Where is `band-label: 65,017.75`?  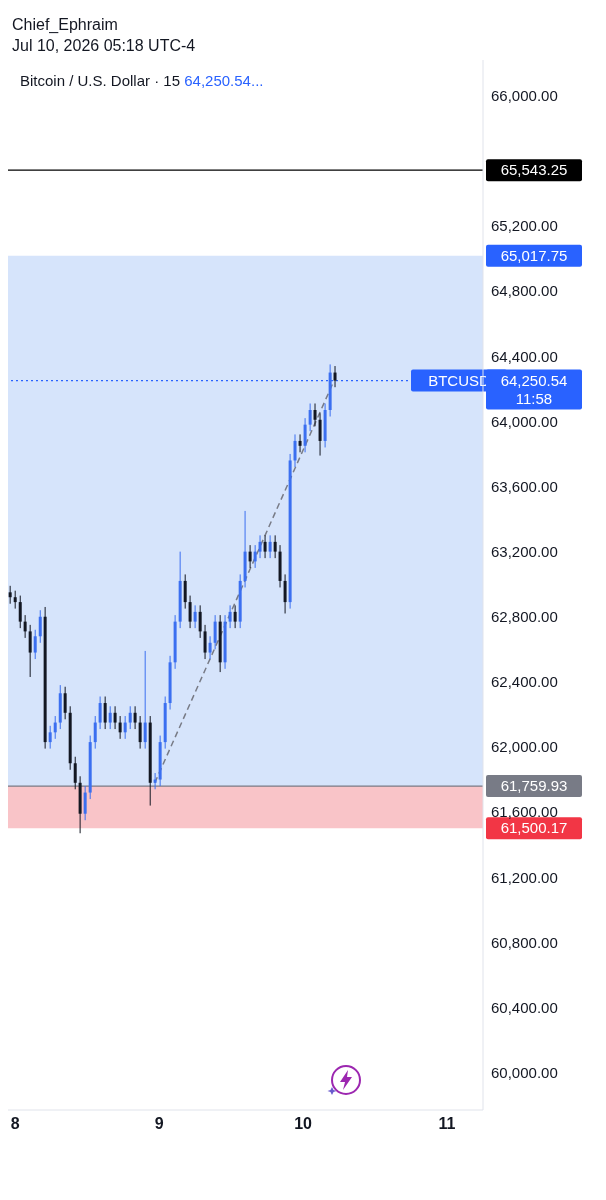
band-label: 65,017.75 is located at coordinates (534, 255).